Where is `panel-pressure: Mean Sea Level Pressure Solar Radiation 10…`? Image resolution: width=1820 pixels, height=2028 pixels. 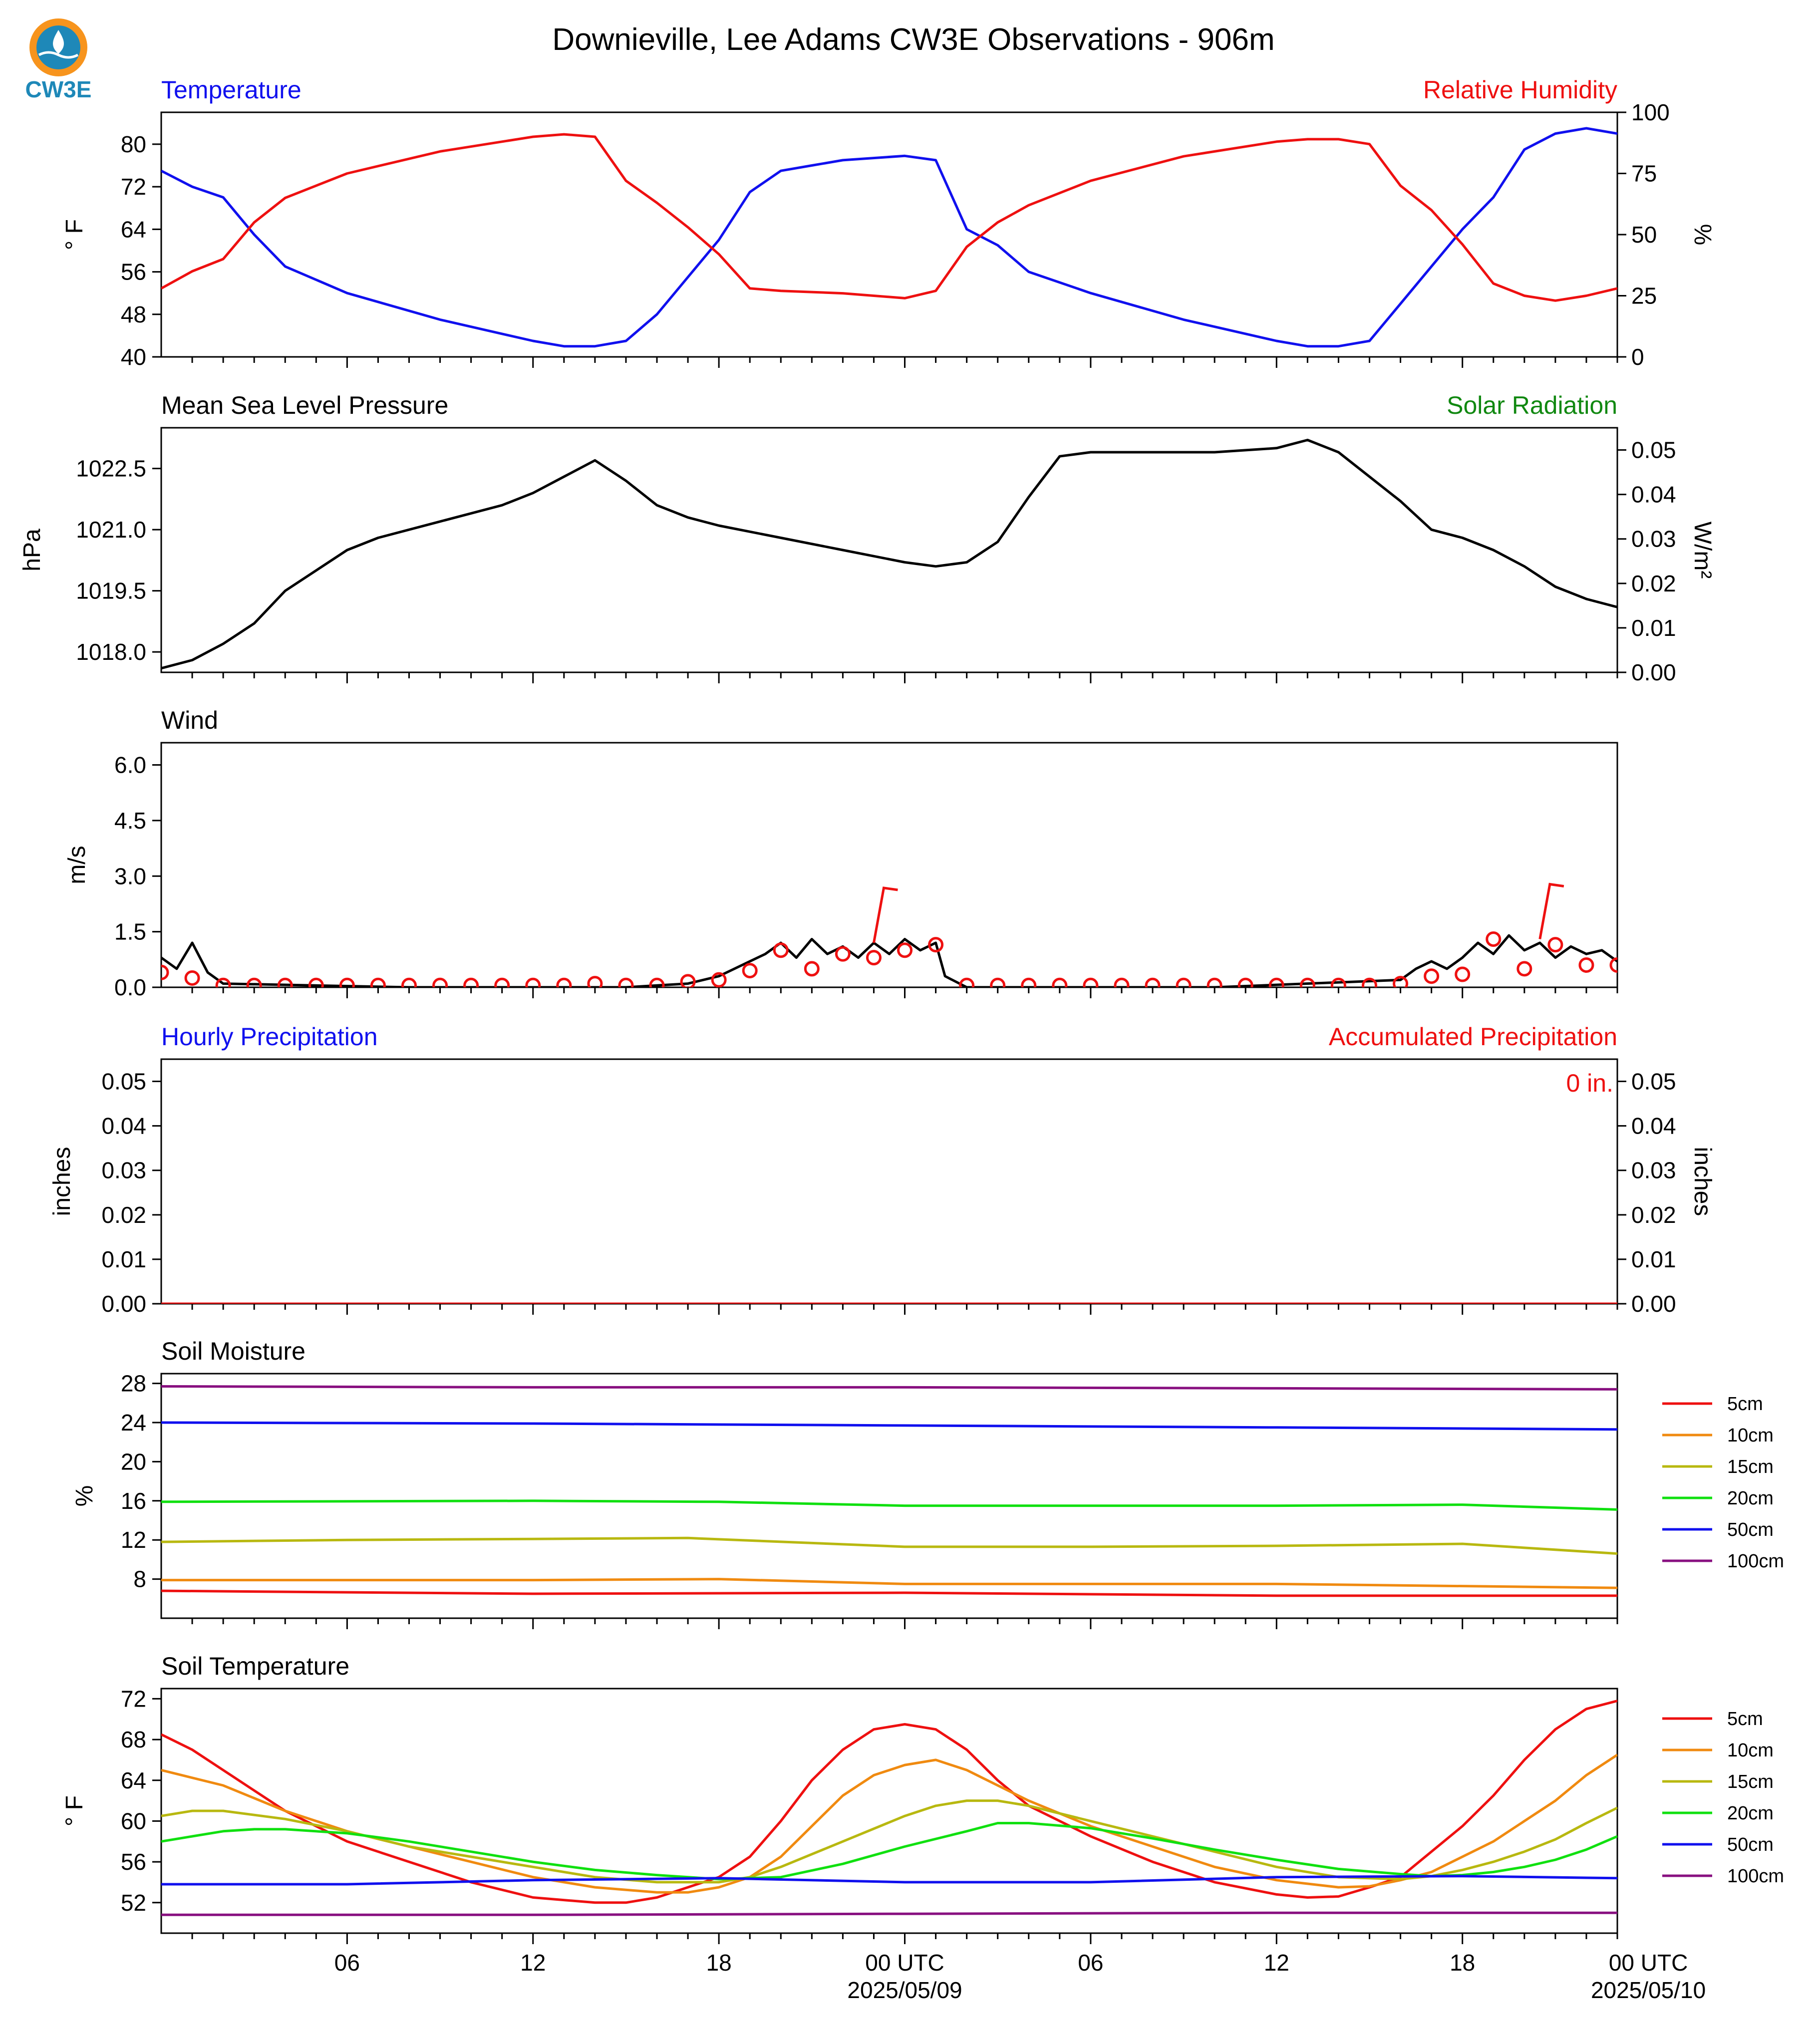
panel-pressure: Mean Sea Level Pressure Solar Radiation 10… is located at coordinates (867, 538).